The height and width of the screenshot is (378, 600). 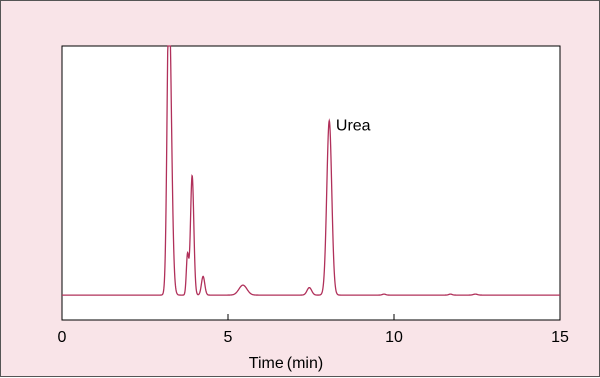 I want to click on x-axis-title: Time (min), so click(x=286, y=363).